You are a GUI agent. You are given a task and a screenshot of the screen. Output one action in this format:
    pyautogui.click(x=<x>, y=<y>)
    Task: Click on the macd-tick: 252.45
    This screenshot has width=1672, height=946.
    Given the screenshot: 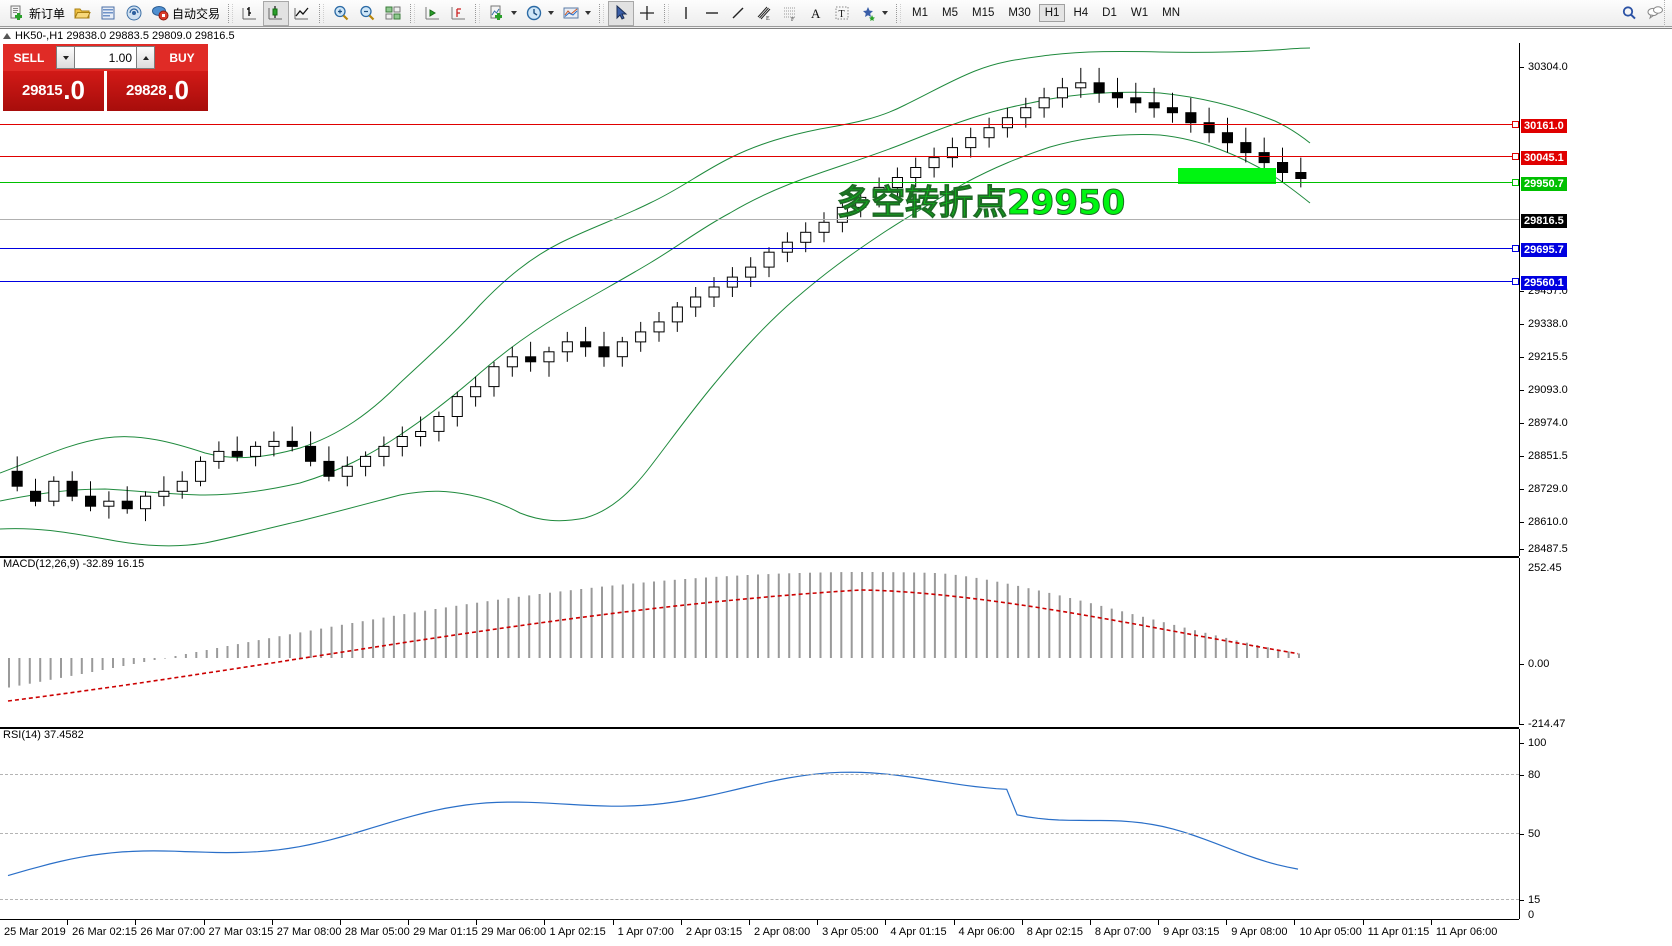 What is the action you would take?
    pyautogui.click(x=1545, y=568)
    